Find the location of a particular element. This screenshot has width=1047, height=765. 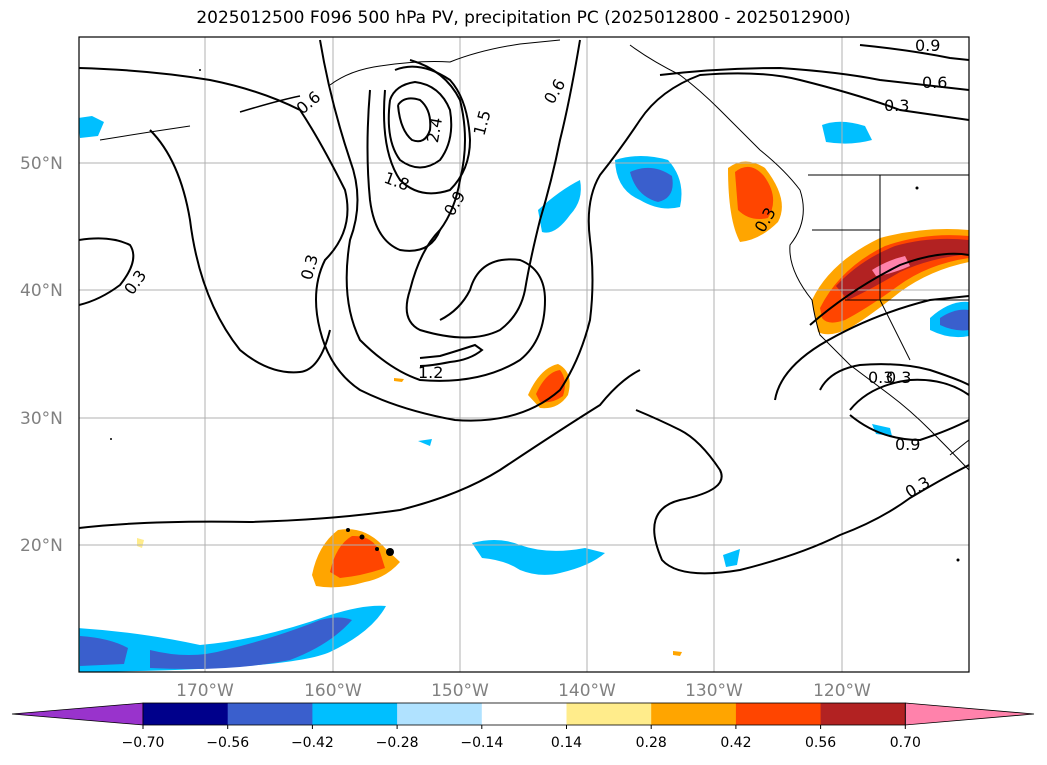

colorbar-tick-label: 0.42 is located at coordinates (735, 743).